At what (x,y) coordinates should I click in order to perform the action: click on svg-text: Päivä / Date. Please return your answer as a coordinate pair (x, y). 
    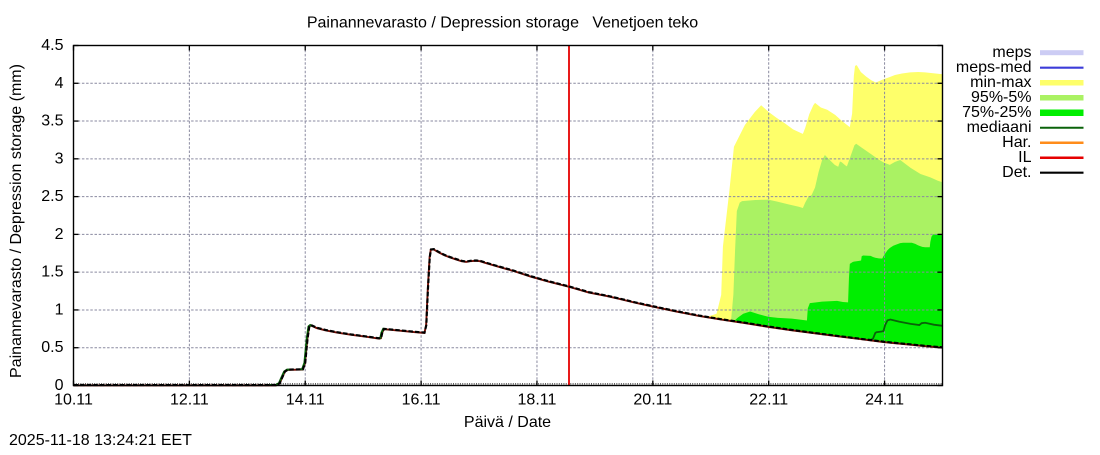
    Looking at the image, I should click on (507, 422).